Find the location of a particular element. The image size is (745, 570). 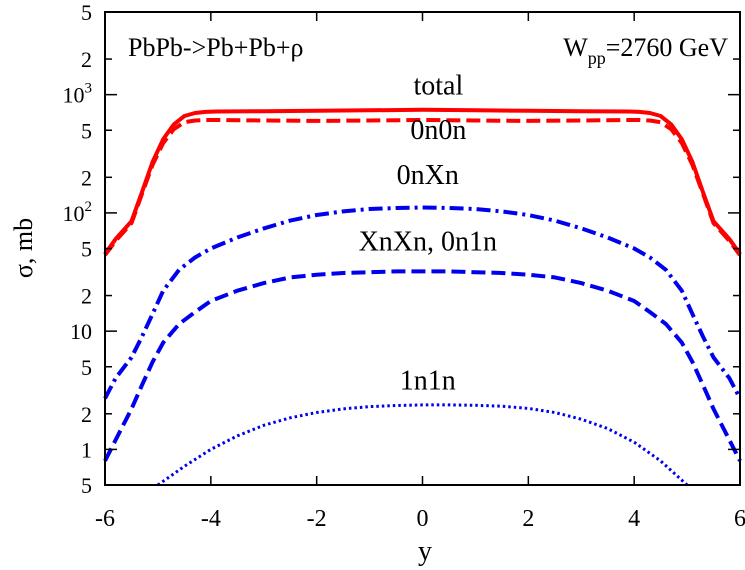

x-tick-label: 0 is located at coordinates (423, 519).